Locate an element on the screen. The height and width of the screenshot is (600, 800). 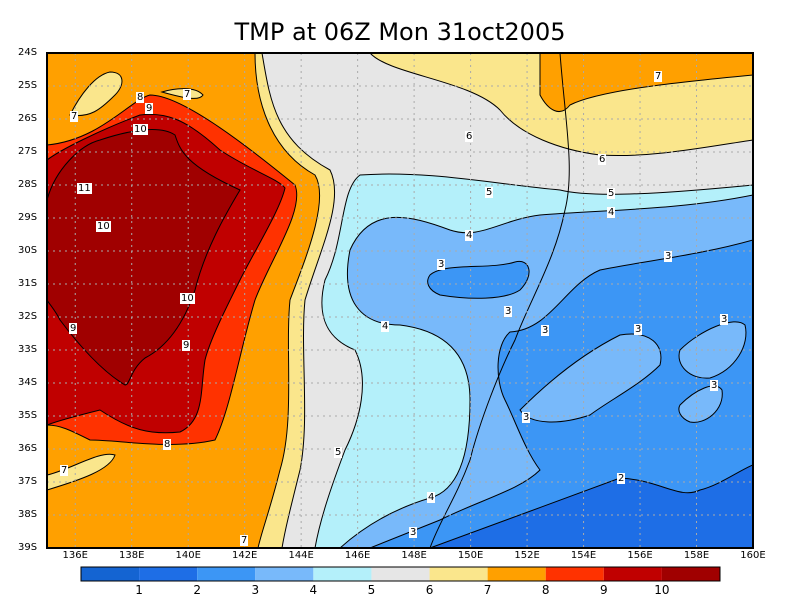
lat-tick-label: 24S is located at coordinates (28, 52).